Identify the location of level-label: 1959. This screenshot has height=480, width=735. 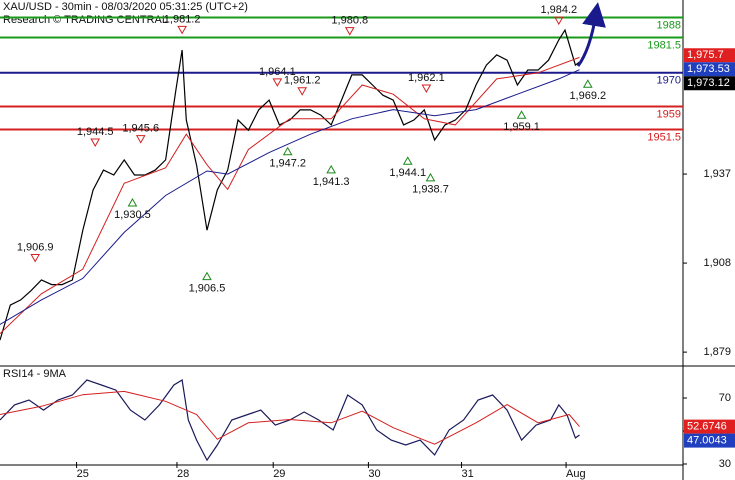
(669, 114).